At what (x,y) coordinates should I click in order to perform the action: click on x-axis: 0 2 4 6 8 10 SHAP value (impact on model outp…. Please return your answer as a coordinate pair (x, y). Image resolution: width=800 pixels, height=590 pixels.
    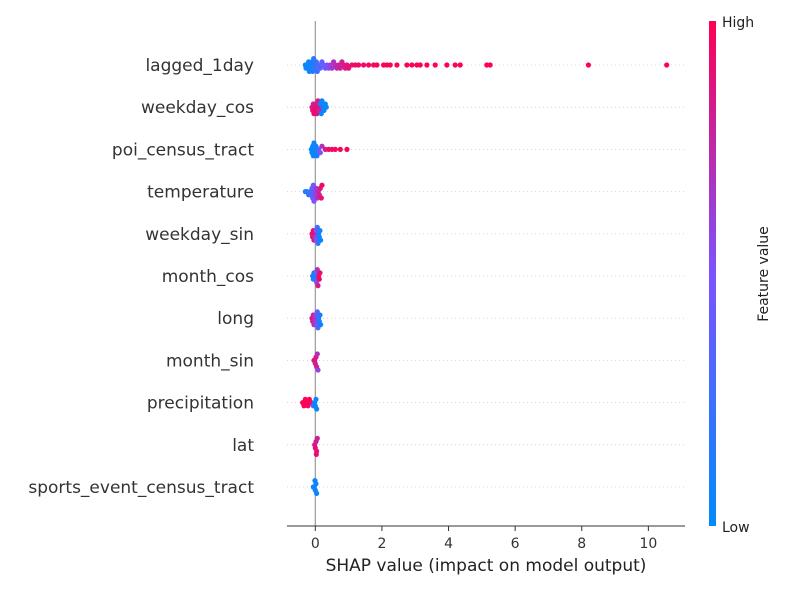
    Looking at the image, I should click on (486, 550).